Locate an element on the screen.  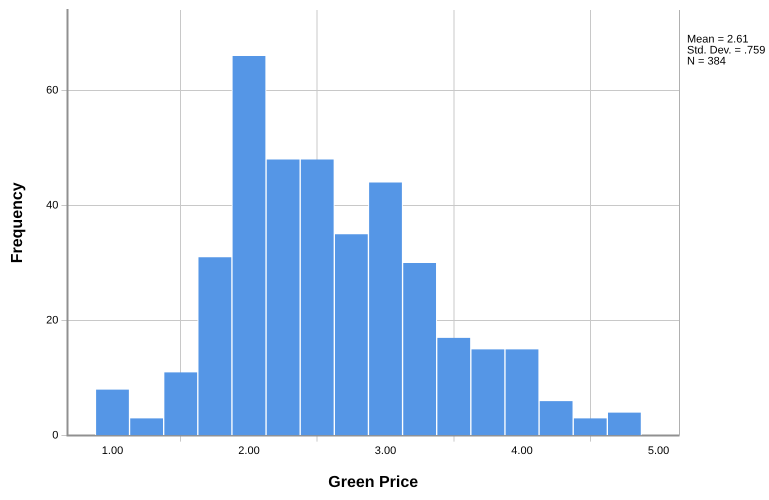
text: N = 384 is located at coordinates (706, 62).